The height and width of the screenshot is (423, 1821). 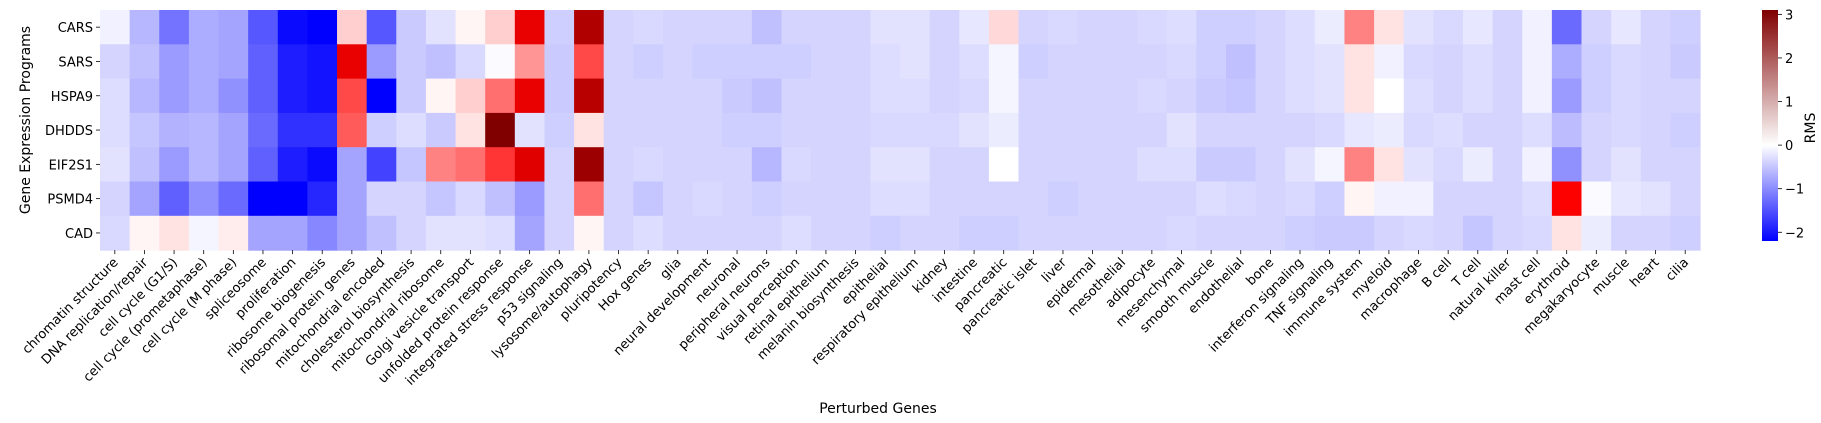 What do you see at coordinates (26, 120) in the screenshot?
I see `y-axis-label: Gene Expression Programs` at bounding box center [26, 120].